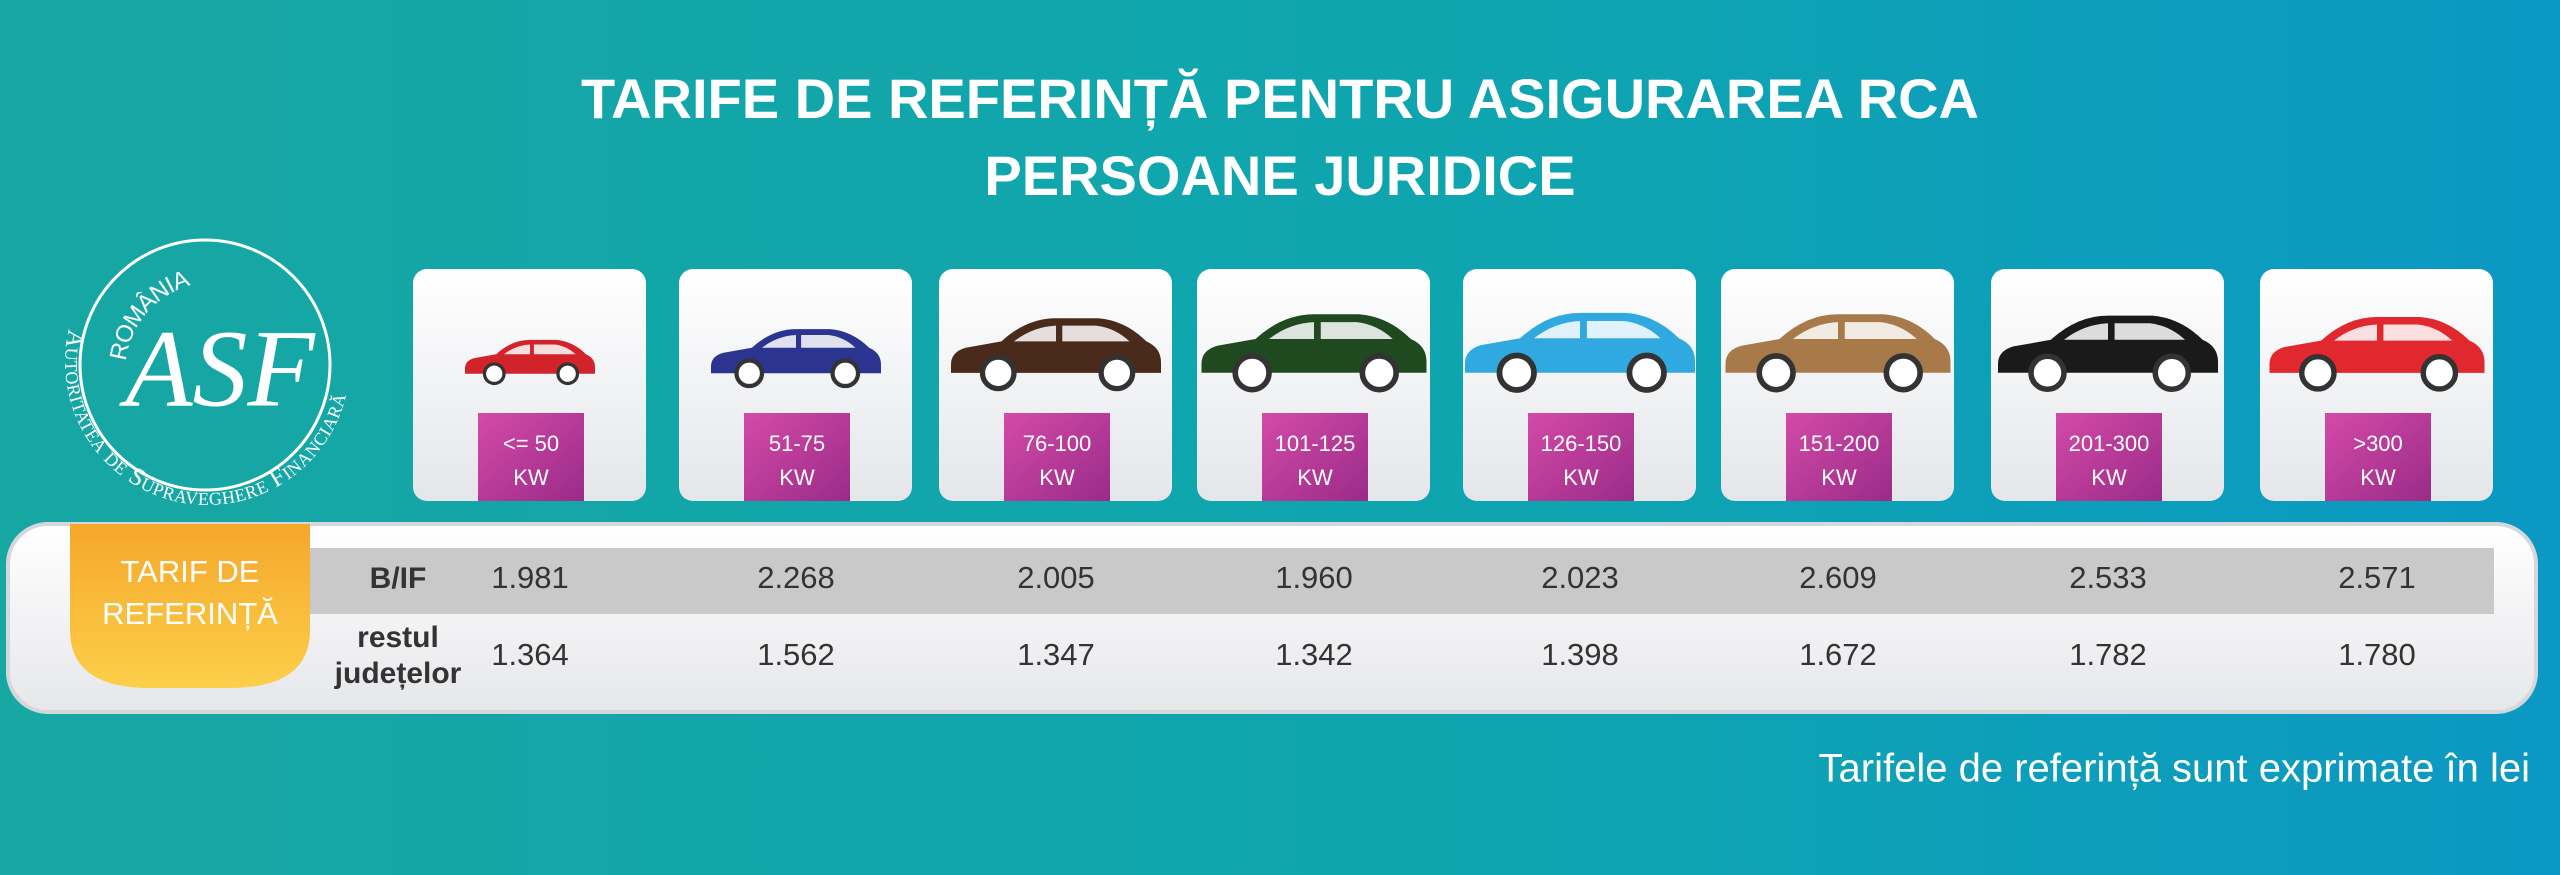 The width and height of the screenshot is (2560, 875). What do you see at coordinates (1839, 443) in the screenshot?
I see `class-range: 151-200` at bounding box center [1839, 443].